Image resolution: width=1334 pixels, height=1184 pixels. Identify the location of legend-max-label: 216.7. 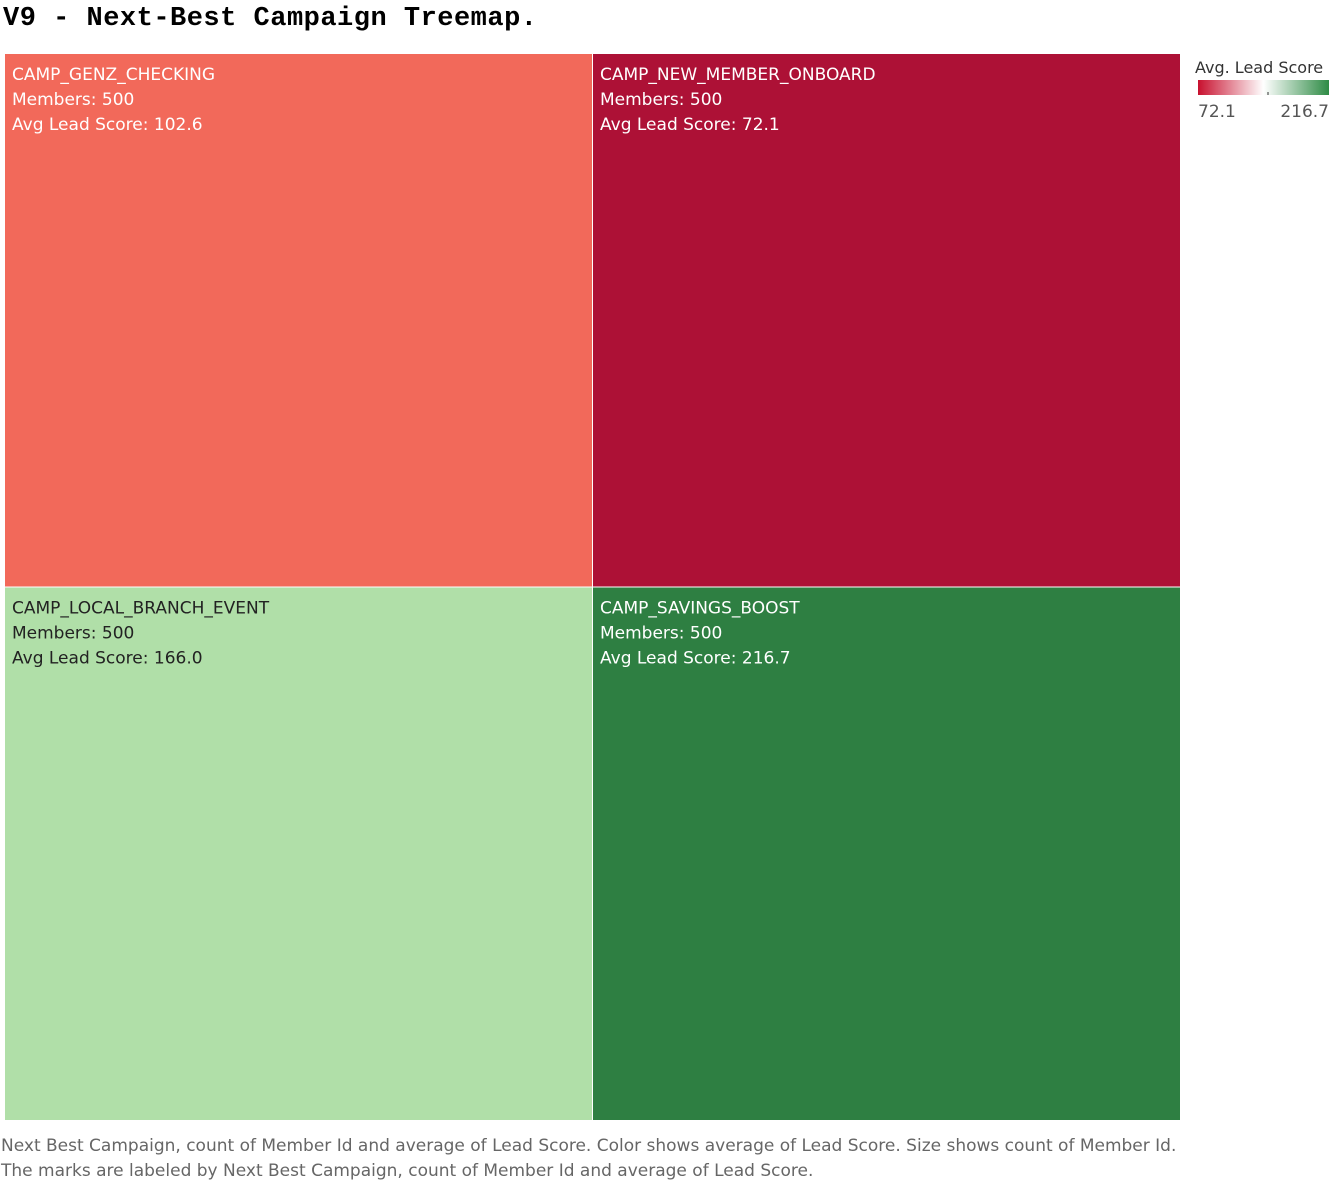
(1304, 112).